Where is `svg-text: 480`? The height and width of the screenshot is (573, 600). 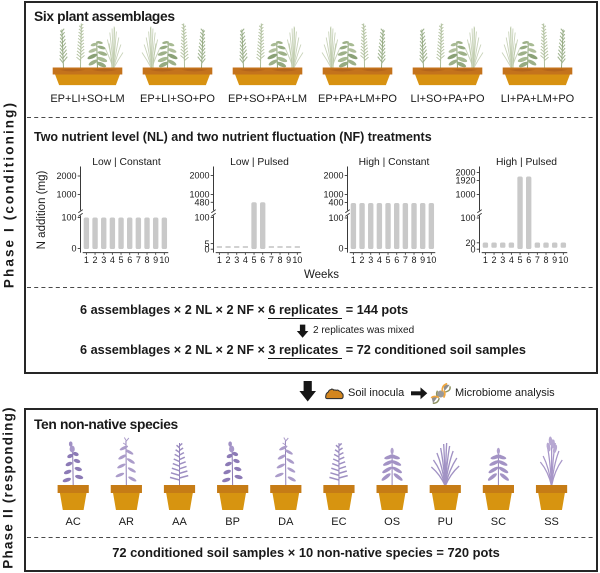
svg-text: 480 is located at coordinates (201, 203).